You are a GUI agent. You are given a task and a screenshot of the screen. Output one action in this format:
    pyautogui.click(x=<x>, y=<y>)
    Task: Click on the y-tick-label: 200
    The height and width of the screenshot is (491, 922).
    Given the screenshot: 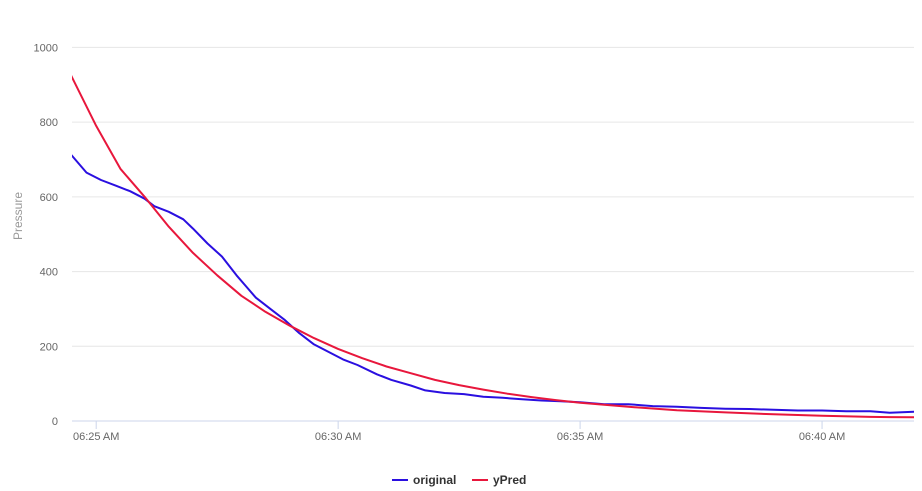 What is the action you would take?
    pyautogui.click(x=49, y=347)
    